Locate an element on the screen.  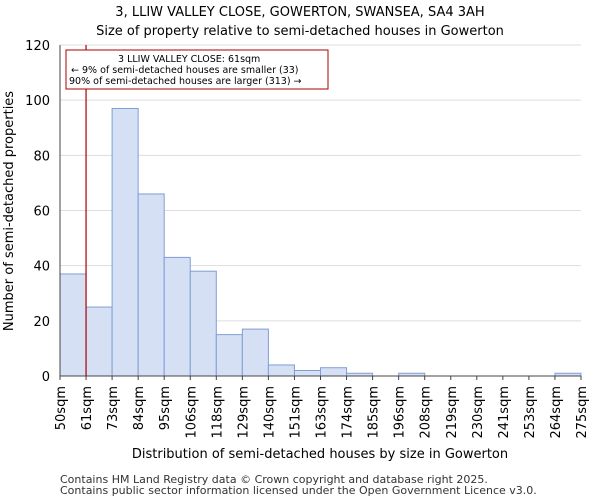
bar-50sqm is located at coordinates (73, 325).